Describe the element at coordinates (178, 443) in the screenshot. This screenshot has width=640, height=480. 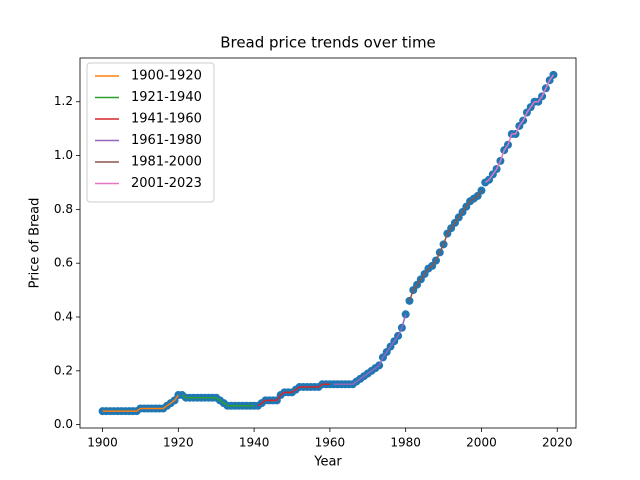
I see `x-tick-label: 1920` at that location.